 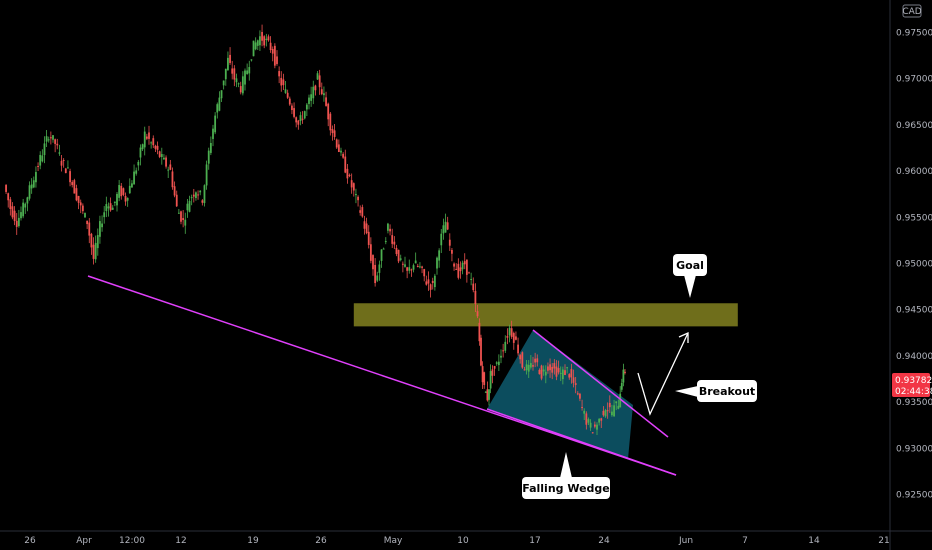 I want to click on breakout-label: Breakout, so click(x=727, y=391).